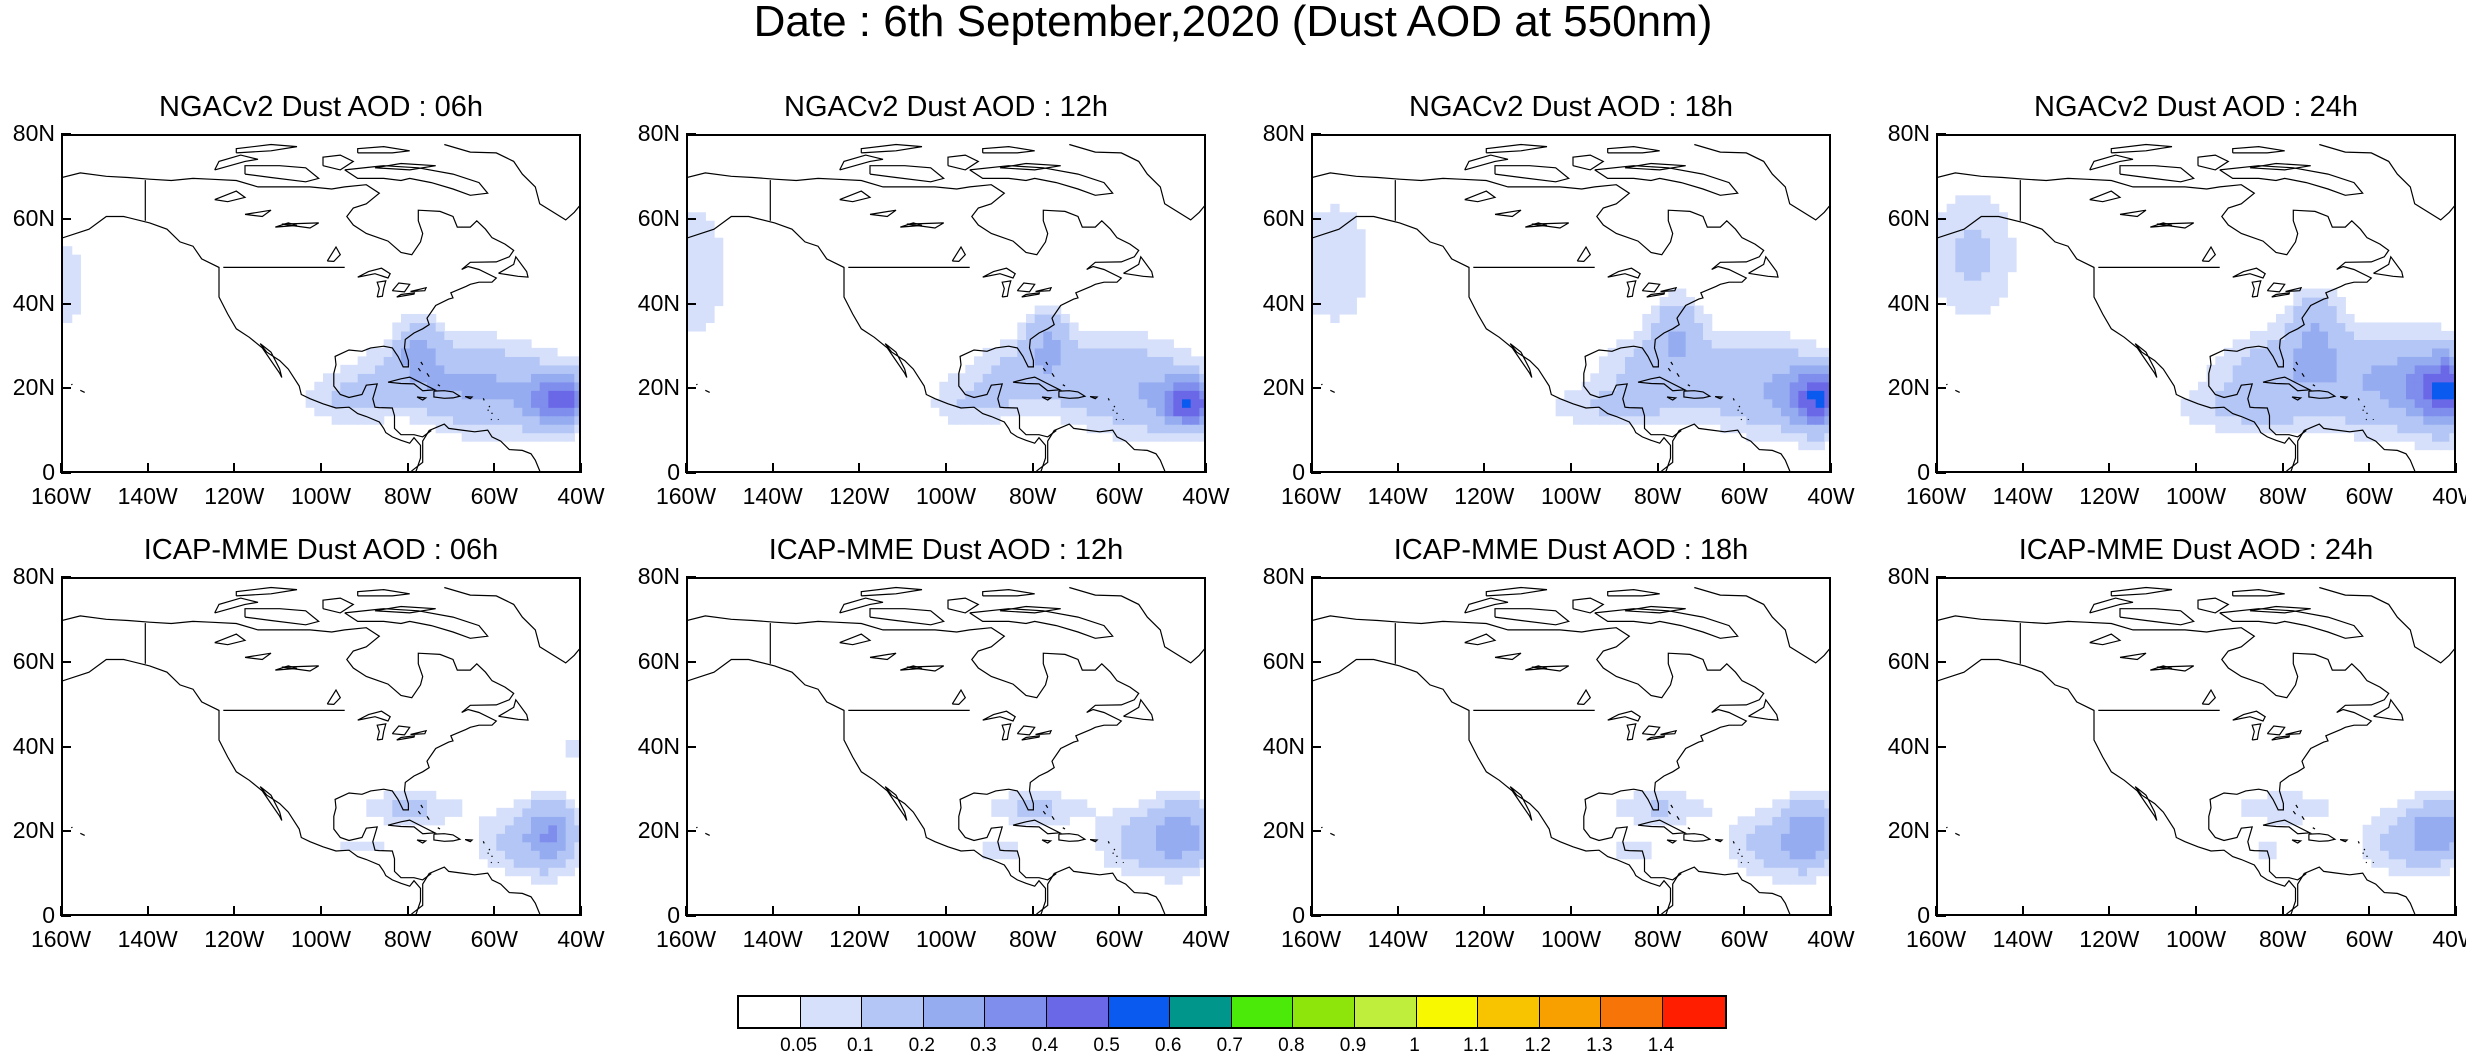 The image size is (2466, 1057). I want to click on lon-tick-label: 140W, so click(2023, 496).